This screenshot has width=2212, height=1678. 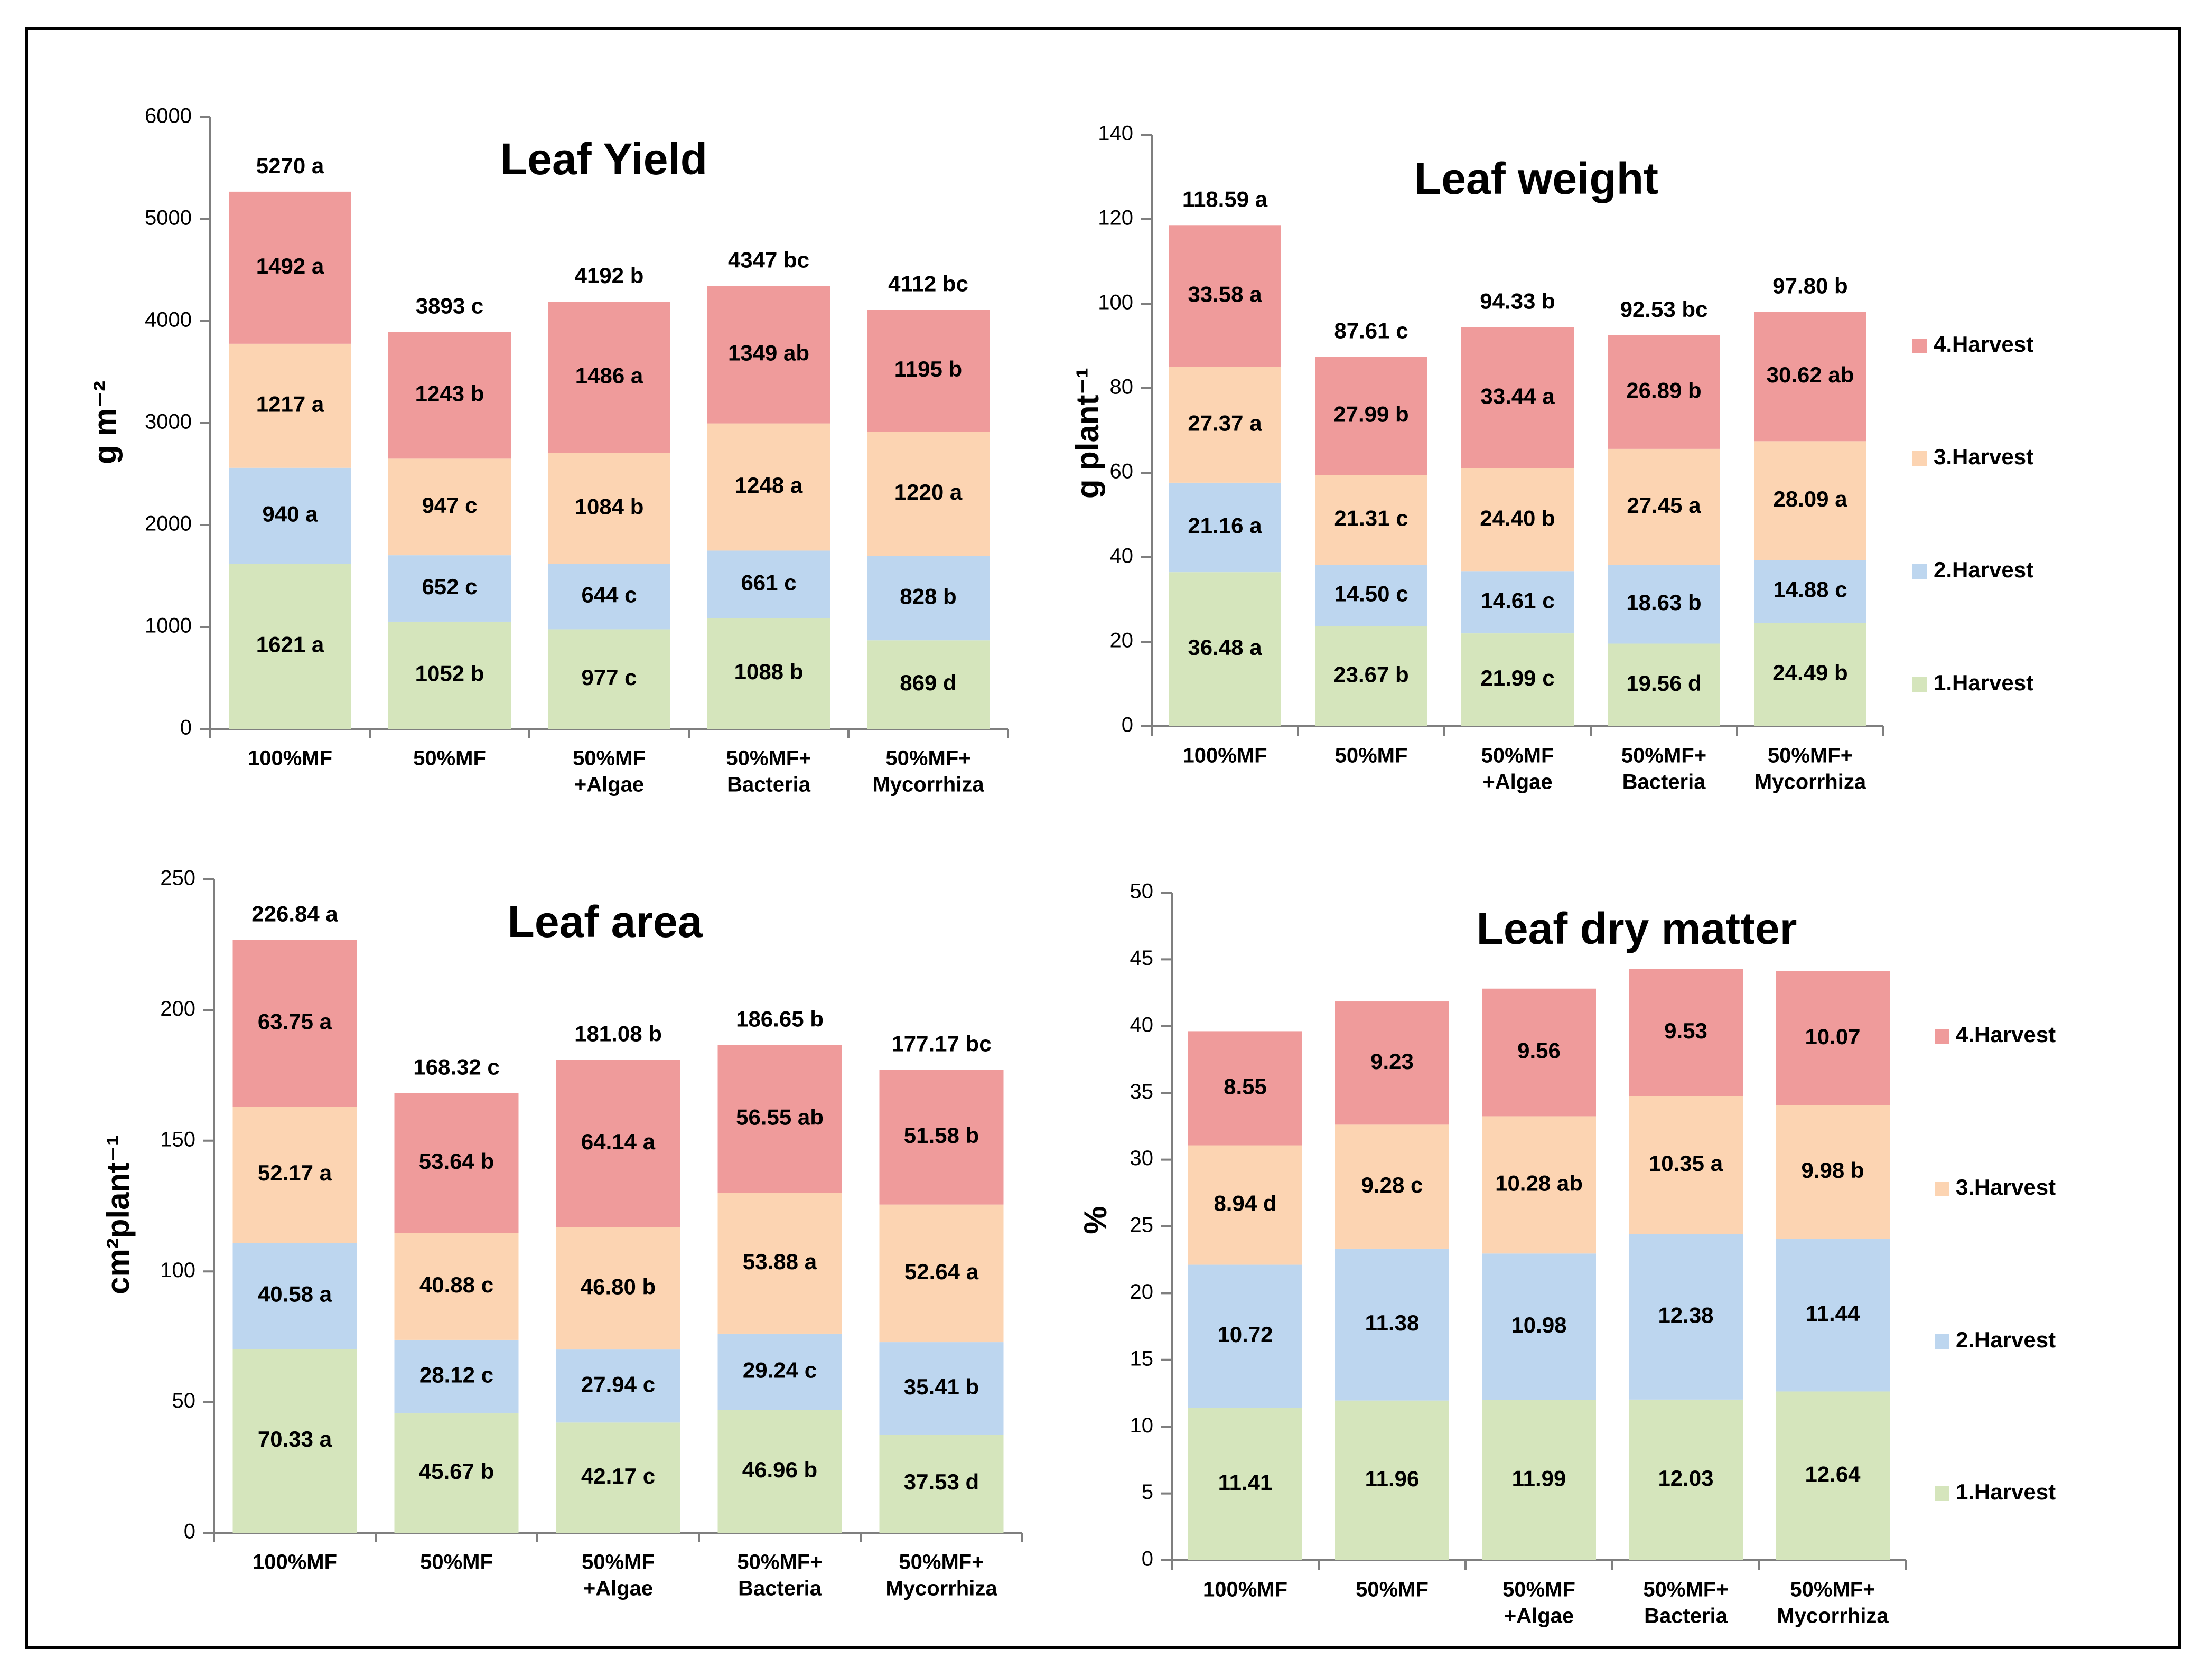 I want to click on bar-data-label: 33.44 a, so click(x=1517, y=395).